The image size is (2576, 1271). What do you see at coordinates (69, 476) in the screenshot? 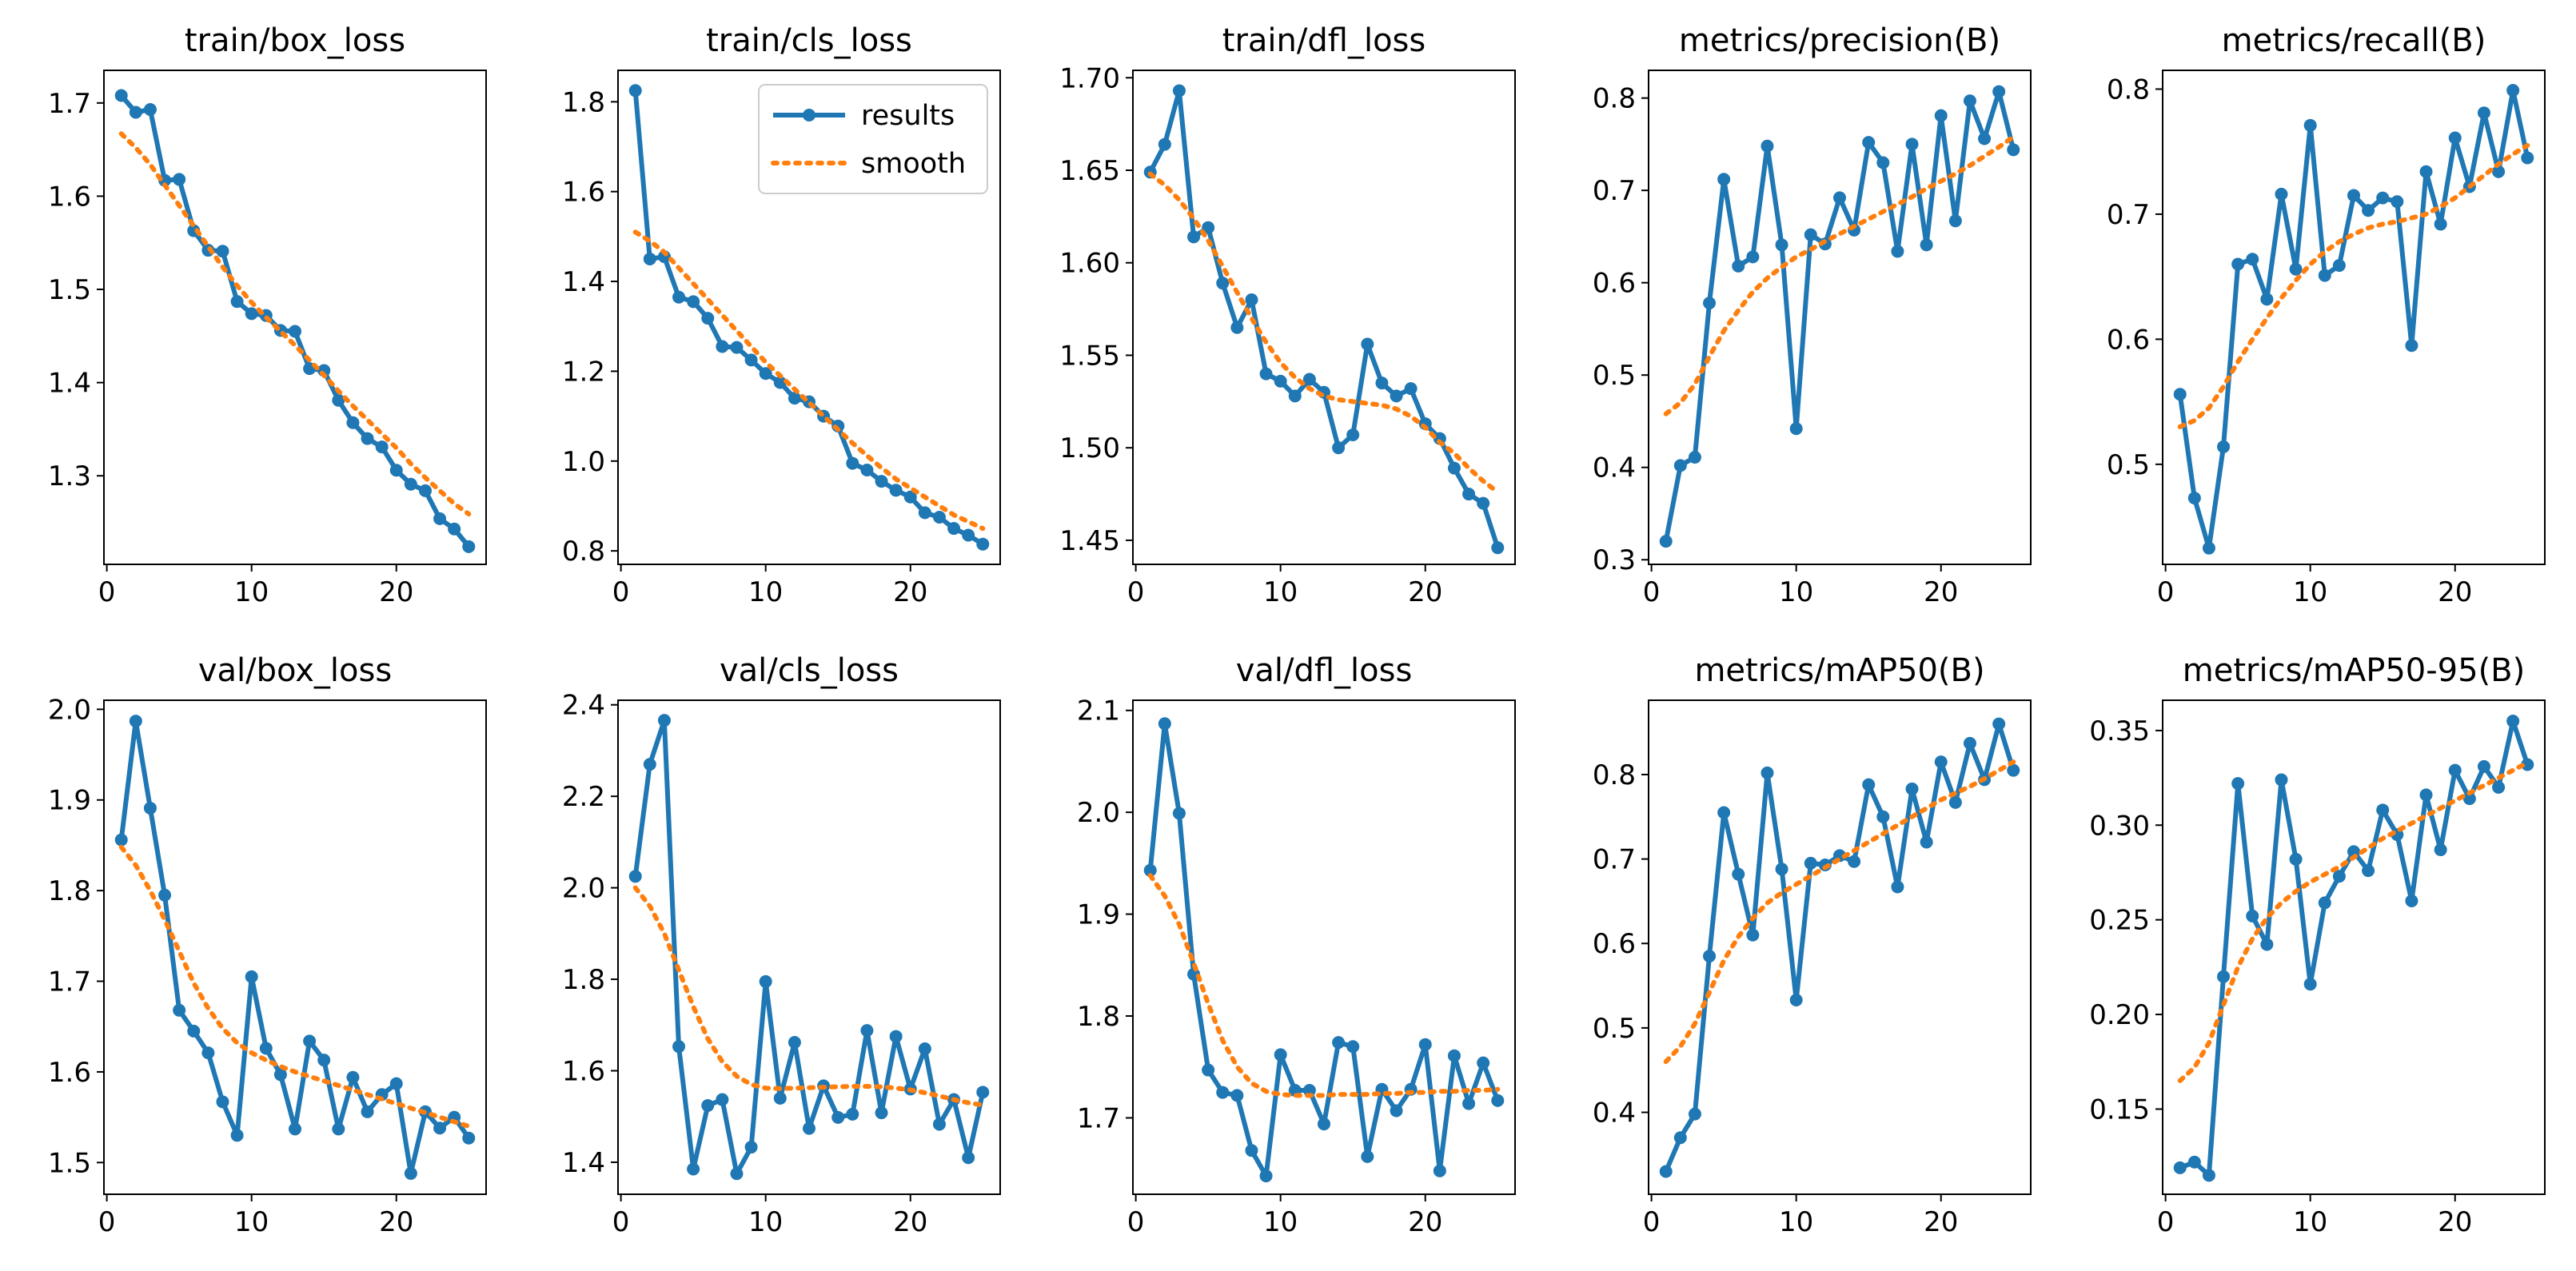
I see `y-tick-label: 1.3` at bounding box center [69, 476].